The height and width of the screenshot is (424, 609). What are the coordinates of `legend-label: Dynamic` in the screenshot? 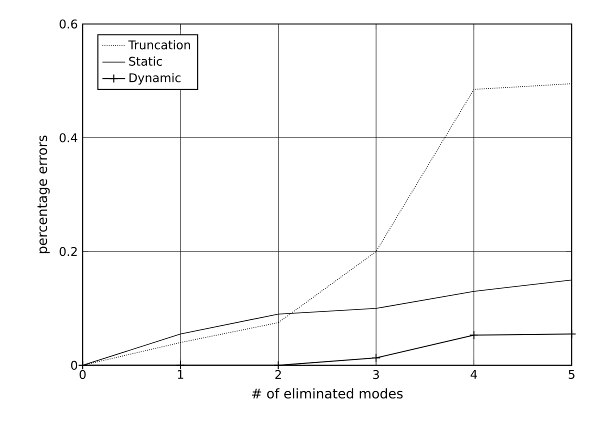 It's located at (155, 79).